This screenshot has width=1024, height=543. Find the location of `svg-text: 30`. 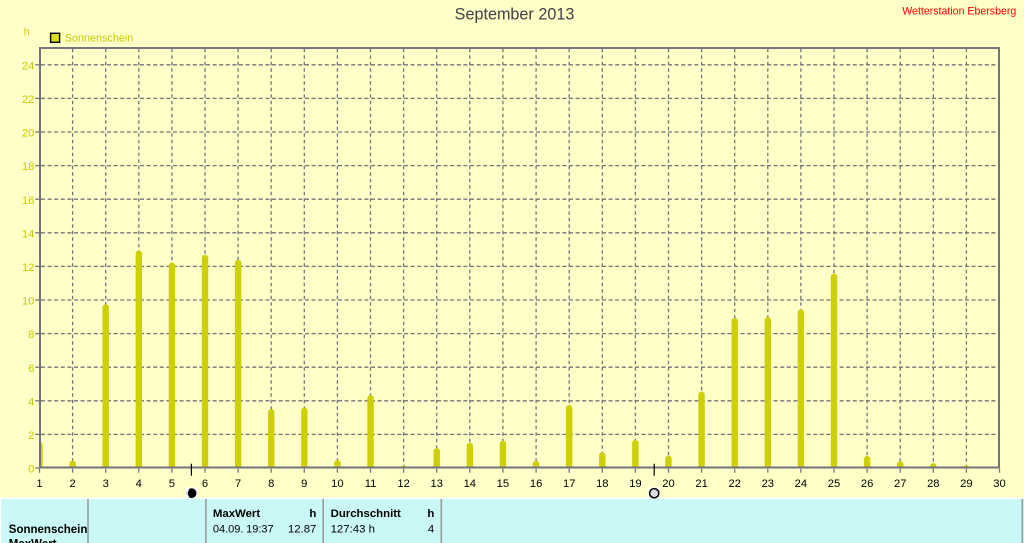

svg-text: 30 is located at coordinates (999, 484).